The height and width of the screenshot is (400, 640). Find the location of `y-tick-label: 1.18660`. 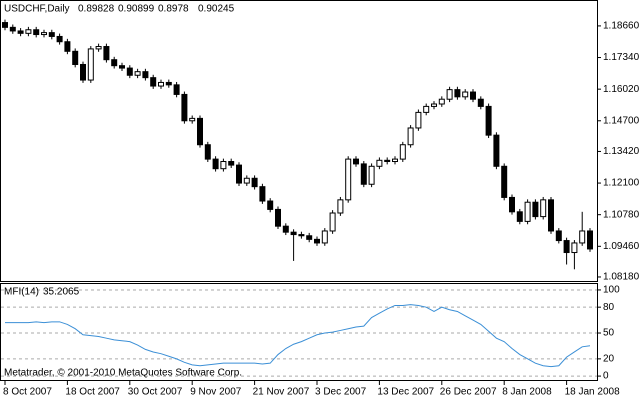

y-tick-label: 1.18660 is located at coordinates (621, 26).